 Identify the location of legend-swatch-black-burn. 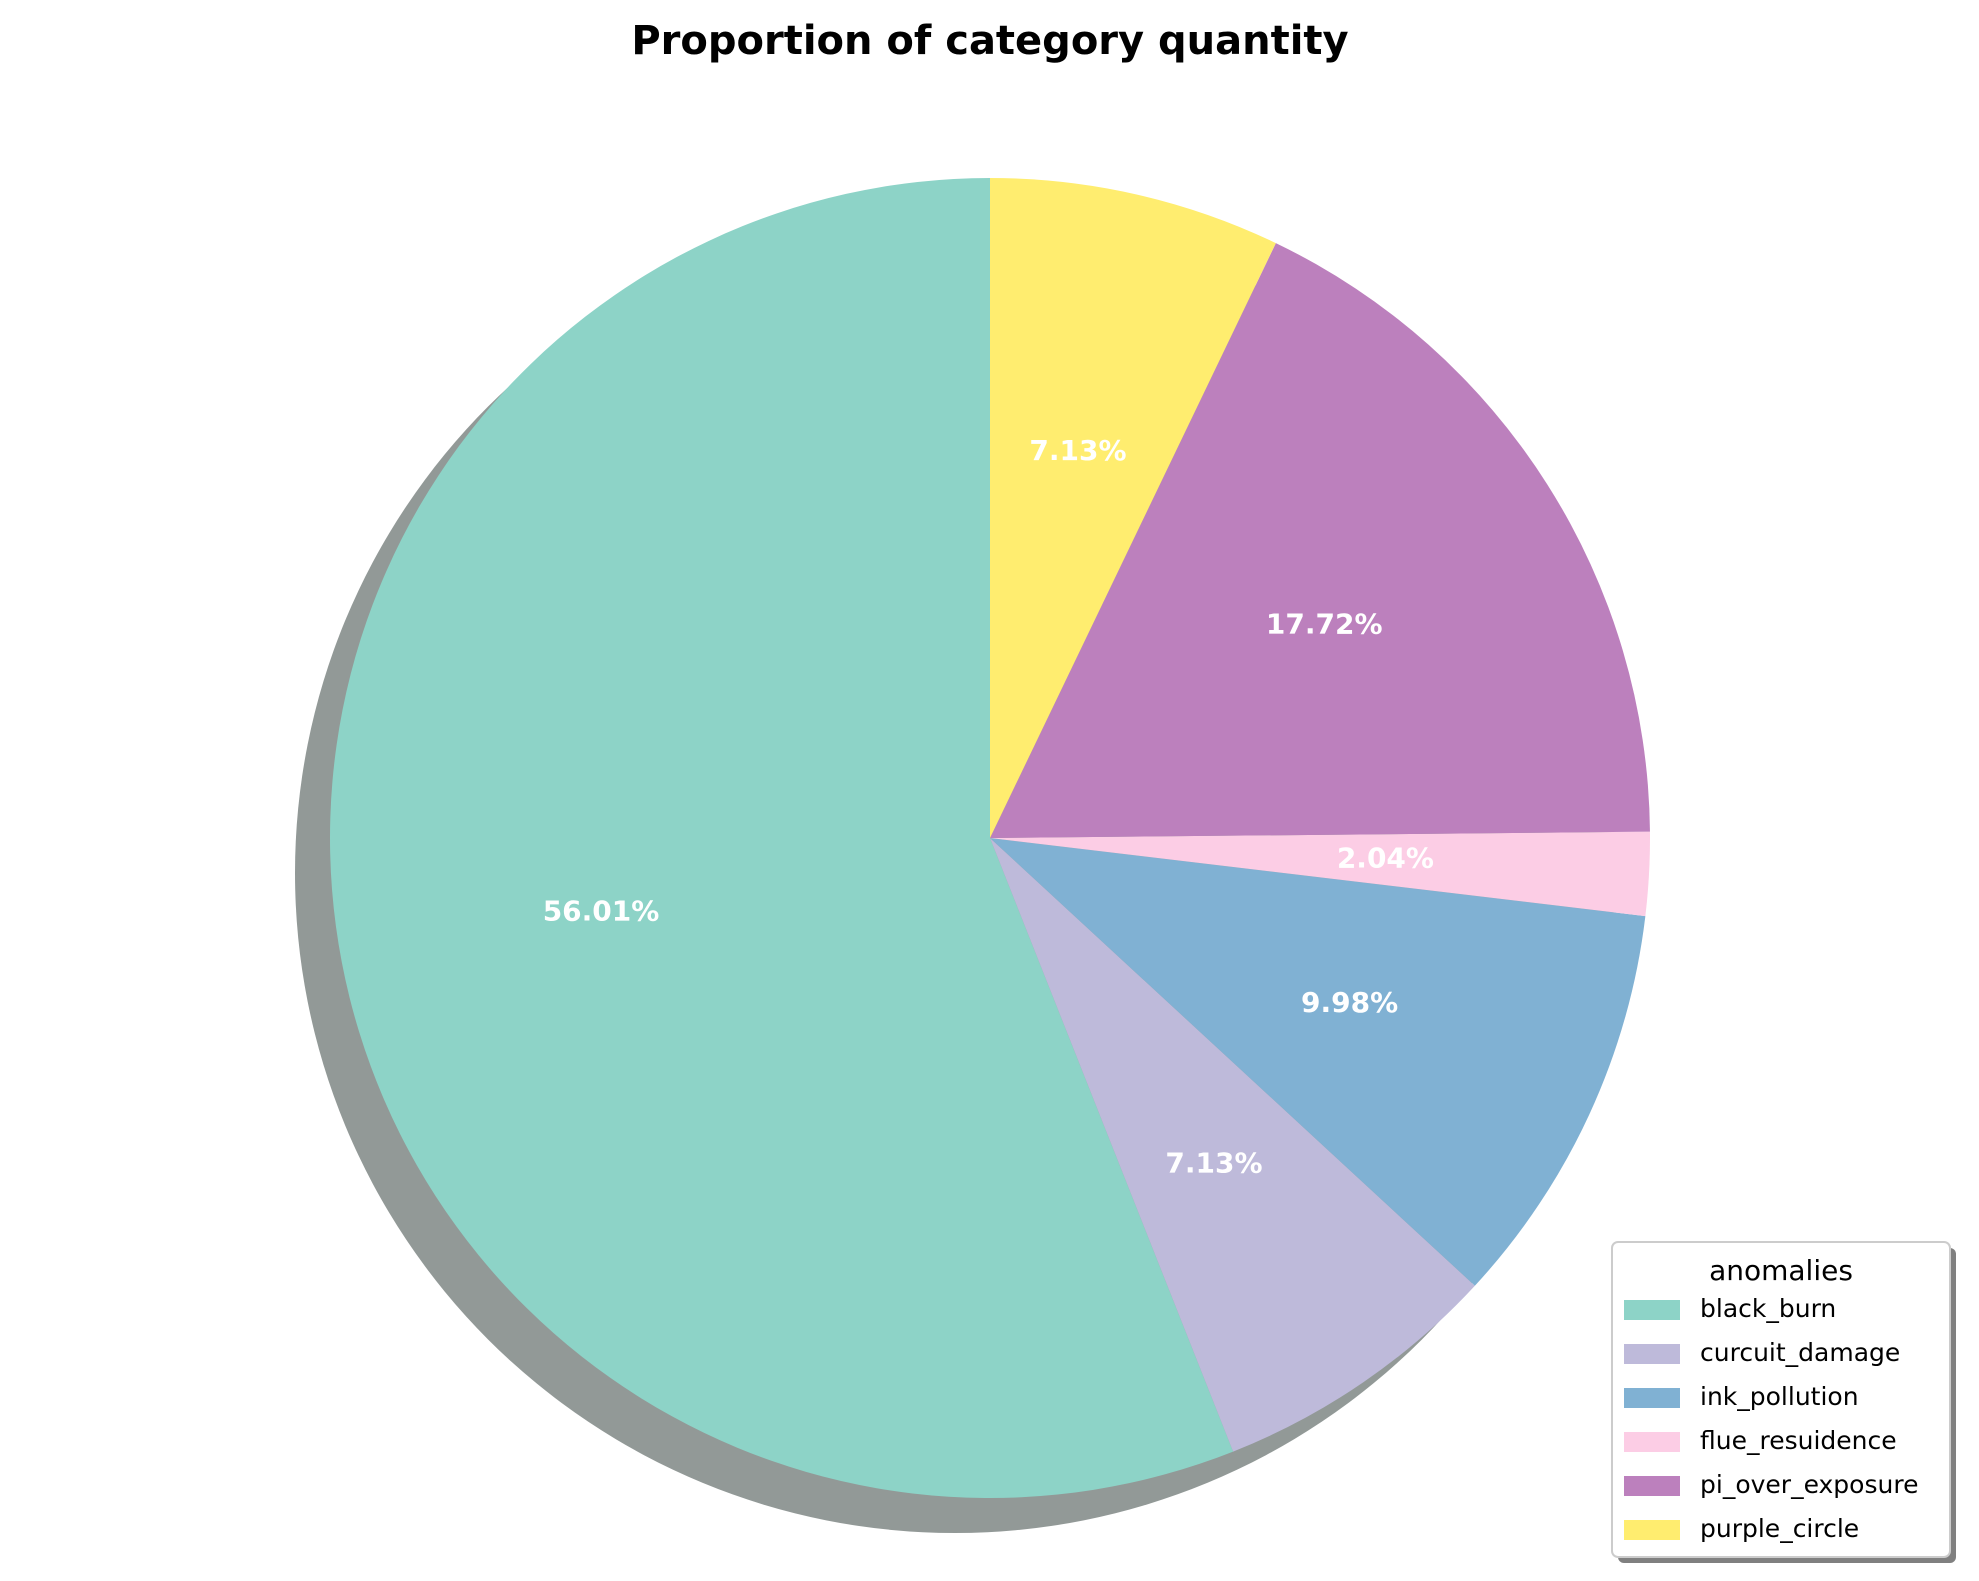
(1652, 1310).